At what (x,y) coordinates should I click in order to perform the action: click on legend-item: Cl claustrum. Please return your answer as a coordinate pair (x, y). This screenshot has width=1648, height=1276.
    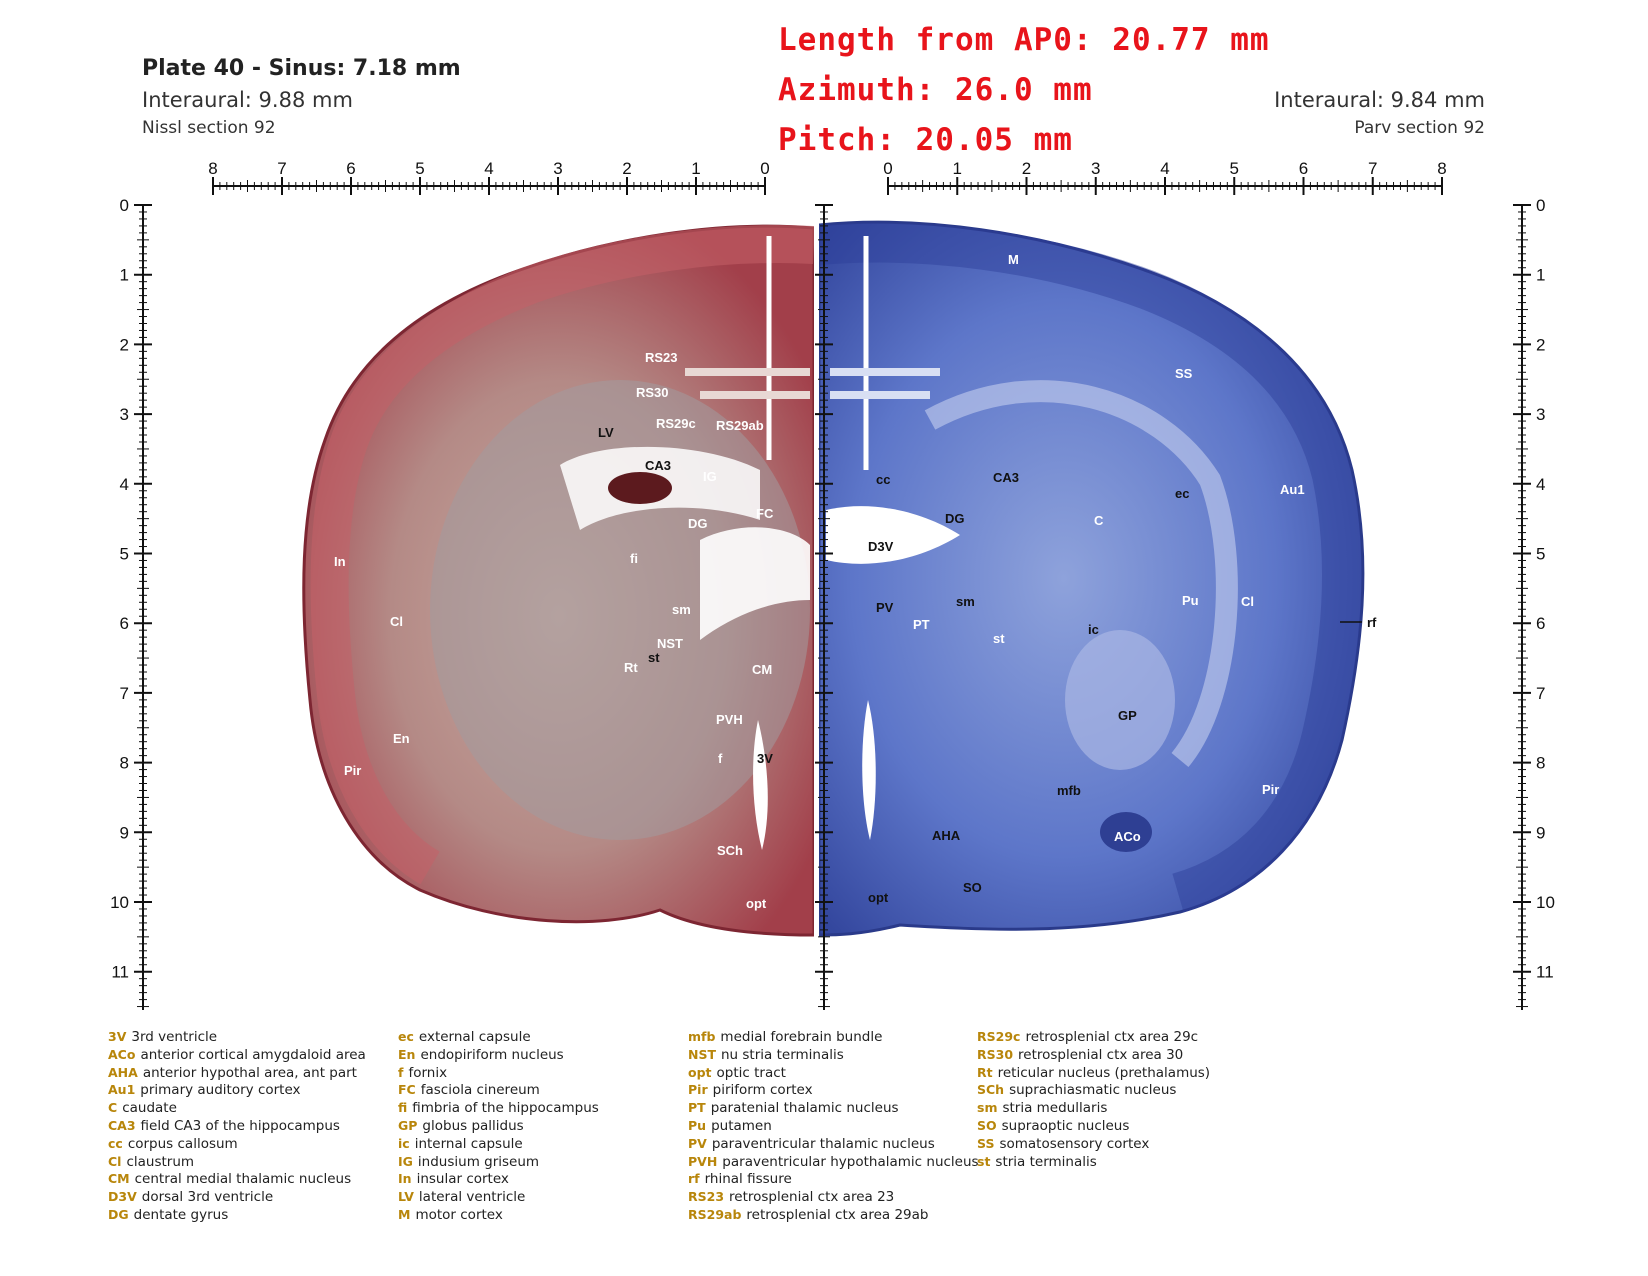
    Looking at the image, I should click on (237, 1162).